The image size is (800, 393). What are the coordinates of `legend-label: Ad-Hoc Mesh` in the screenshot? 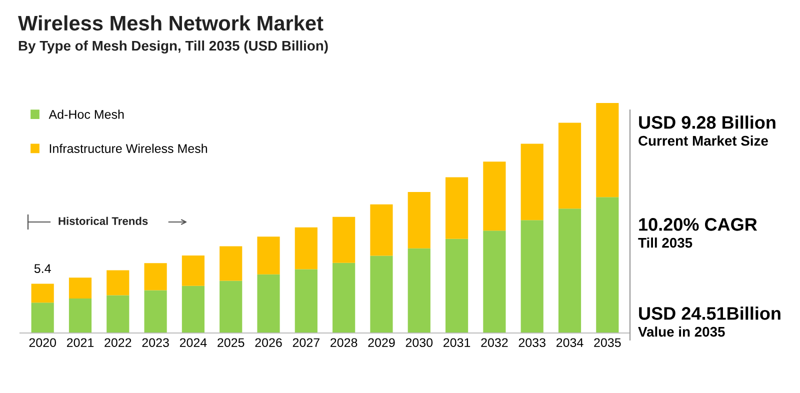 It's located at (86, 114).